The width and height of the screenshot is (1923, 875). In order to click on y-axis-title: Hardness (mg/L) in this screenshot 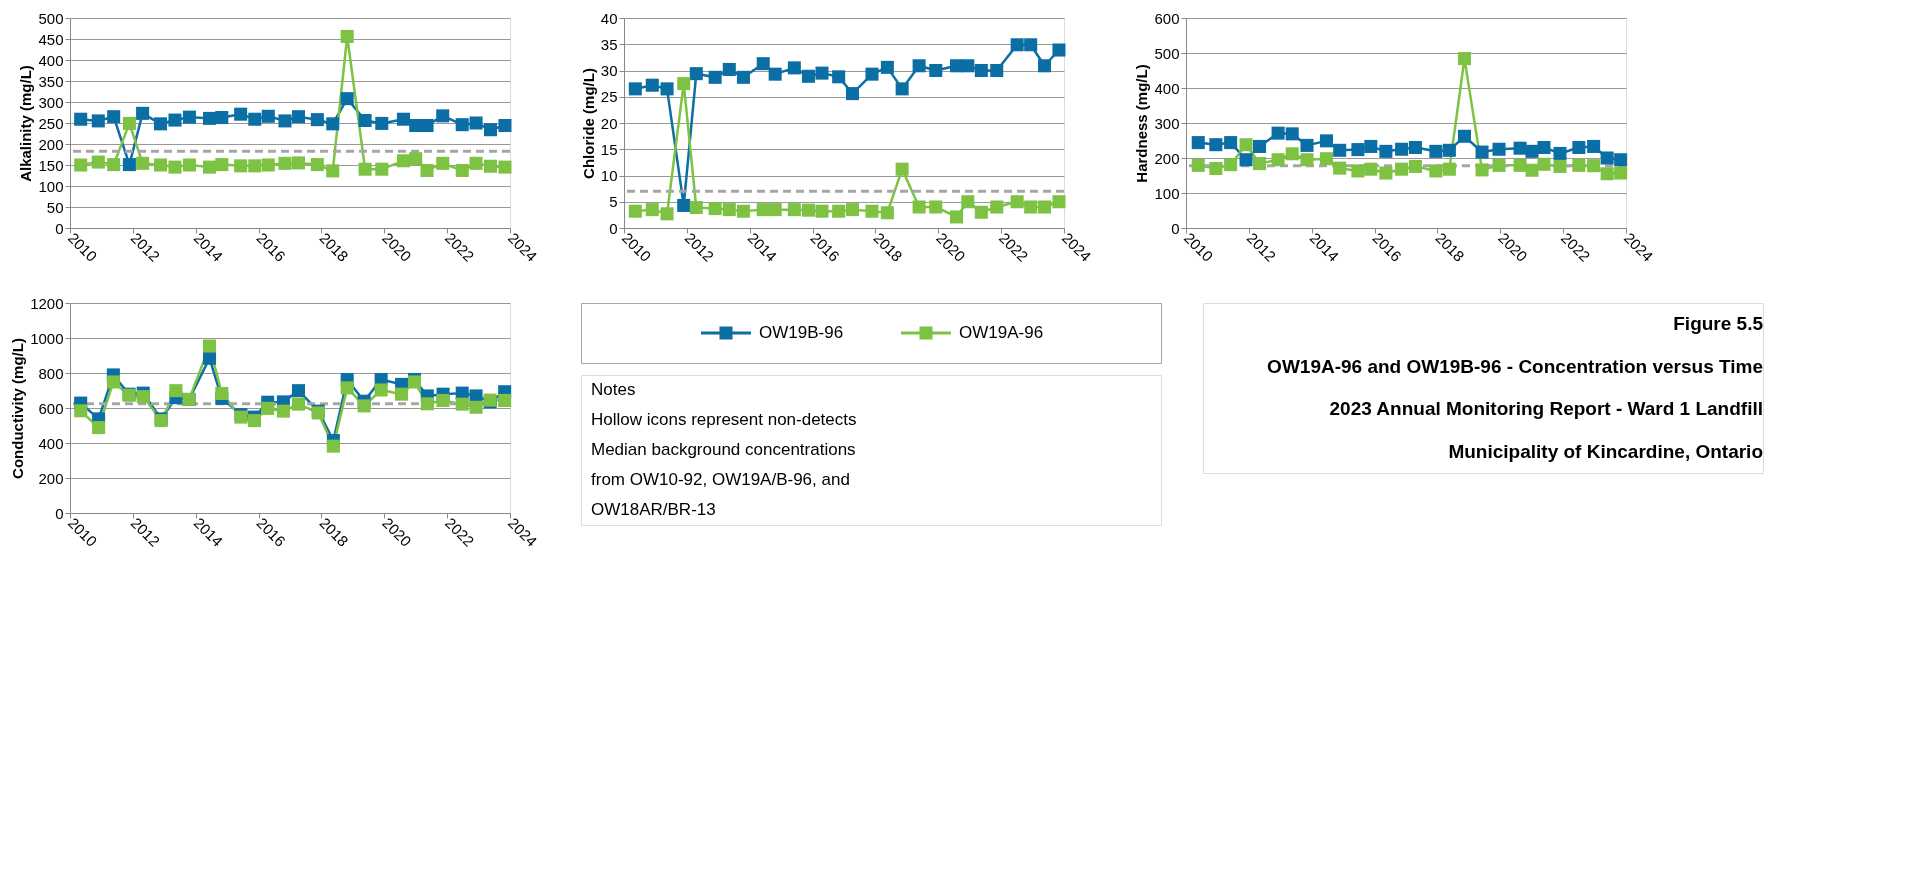, I will do `click(1142, 123)`.